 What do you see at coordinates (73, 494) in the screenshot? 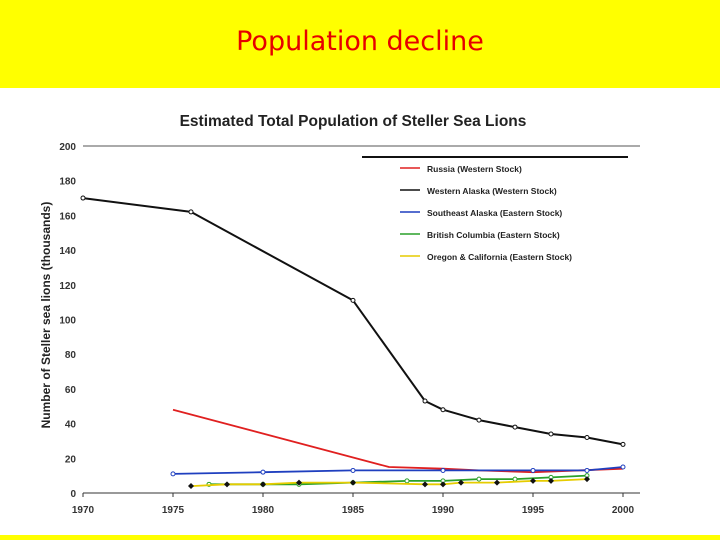
I see `y-tick-label: 0` at bounding box center [73, 494].